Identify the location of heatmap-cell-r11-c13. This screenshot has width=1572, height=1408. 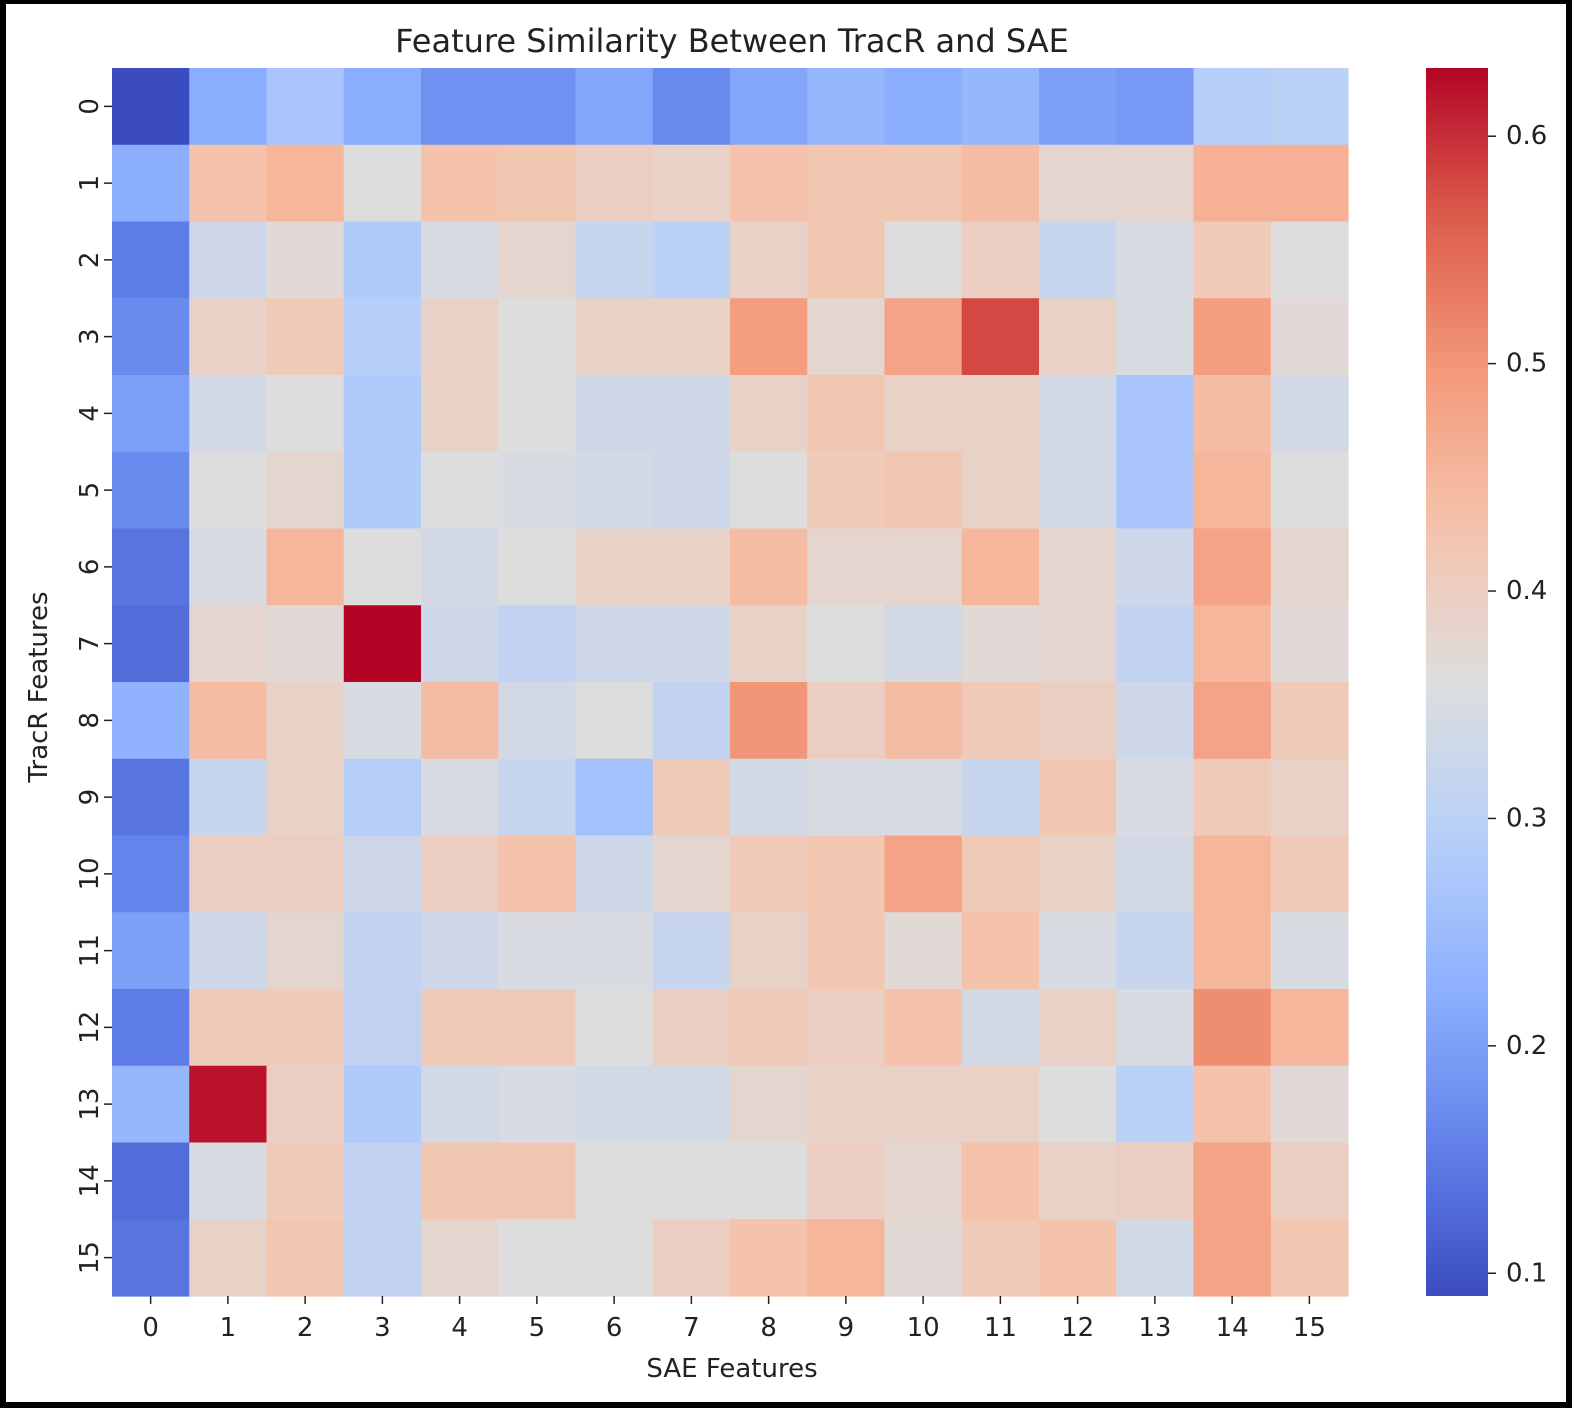
(1155, 951).